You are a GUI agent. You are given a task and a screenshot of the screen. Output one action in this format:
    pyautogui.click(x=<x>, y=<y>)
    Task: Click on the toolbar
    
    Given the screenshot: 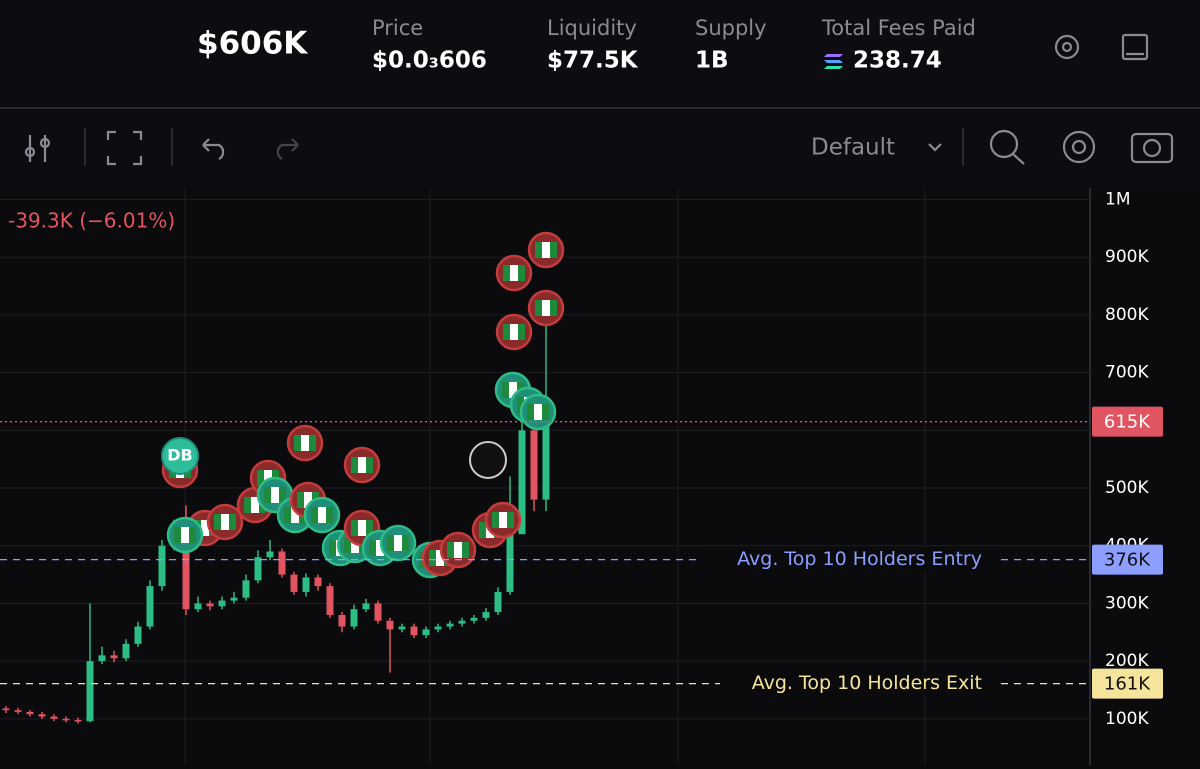 What is the action you would take?
    pyautogui.click(x=600, y=147)
    